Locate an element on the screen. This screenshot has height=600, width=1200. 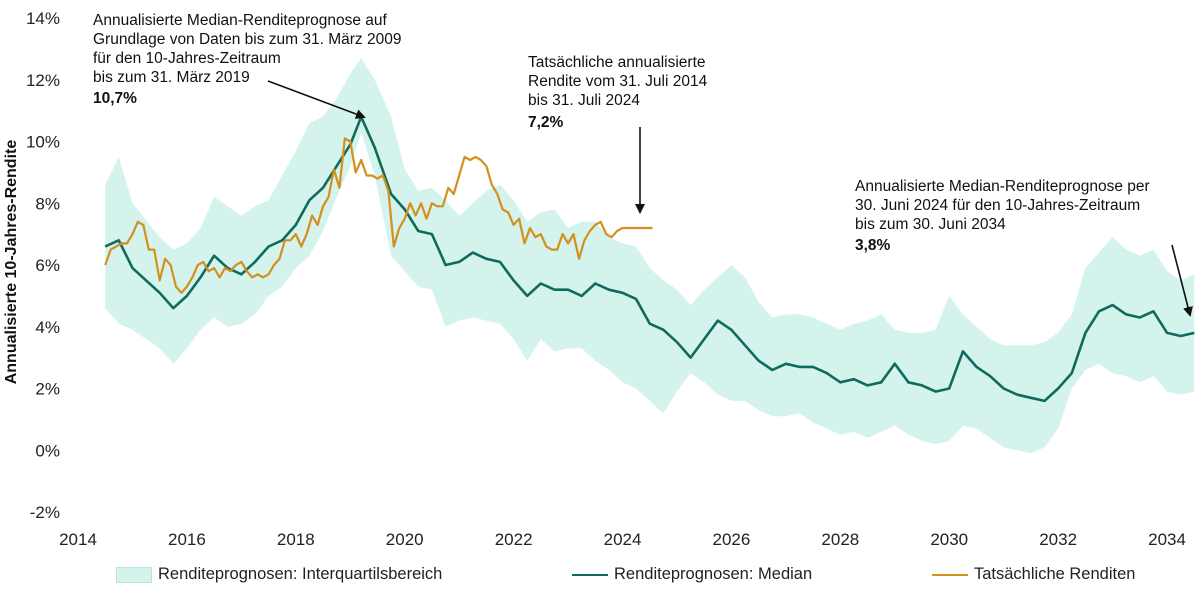
annotation-2024-line-2: Rendite vom 31. Juli 2014 is located at coordinates (618, 81).